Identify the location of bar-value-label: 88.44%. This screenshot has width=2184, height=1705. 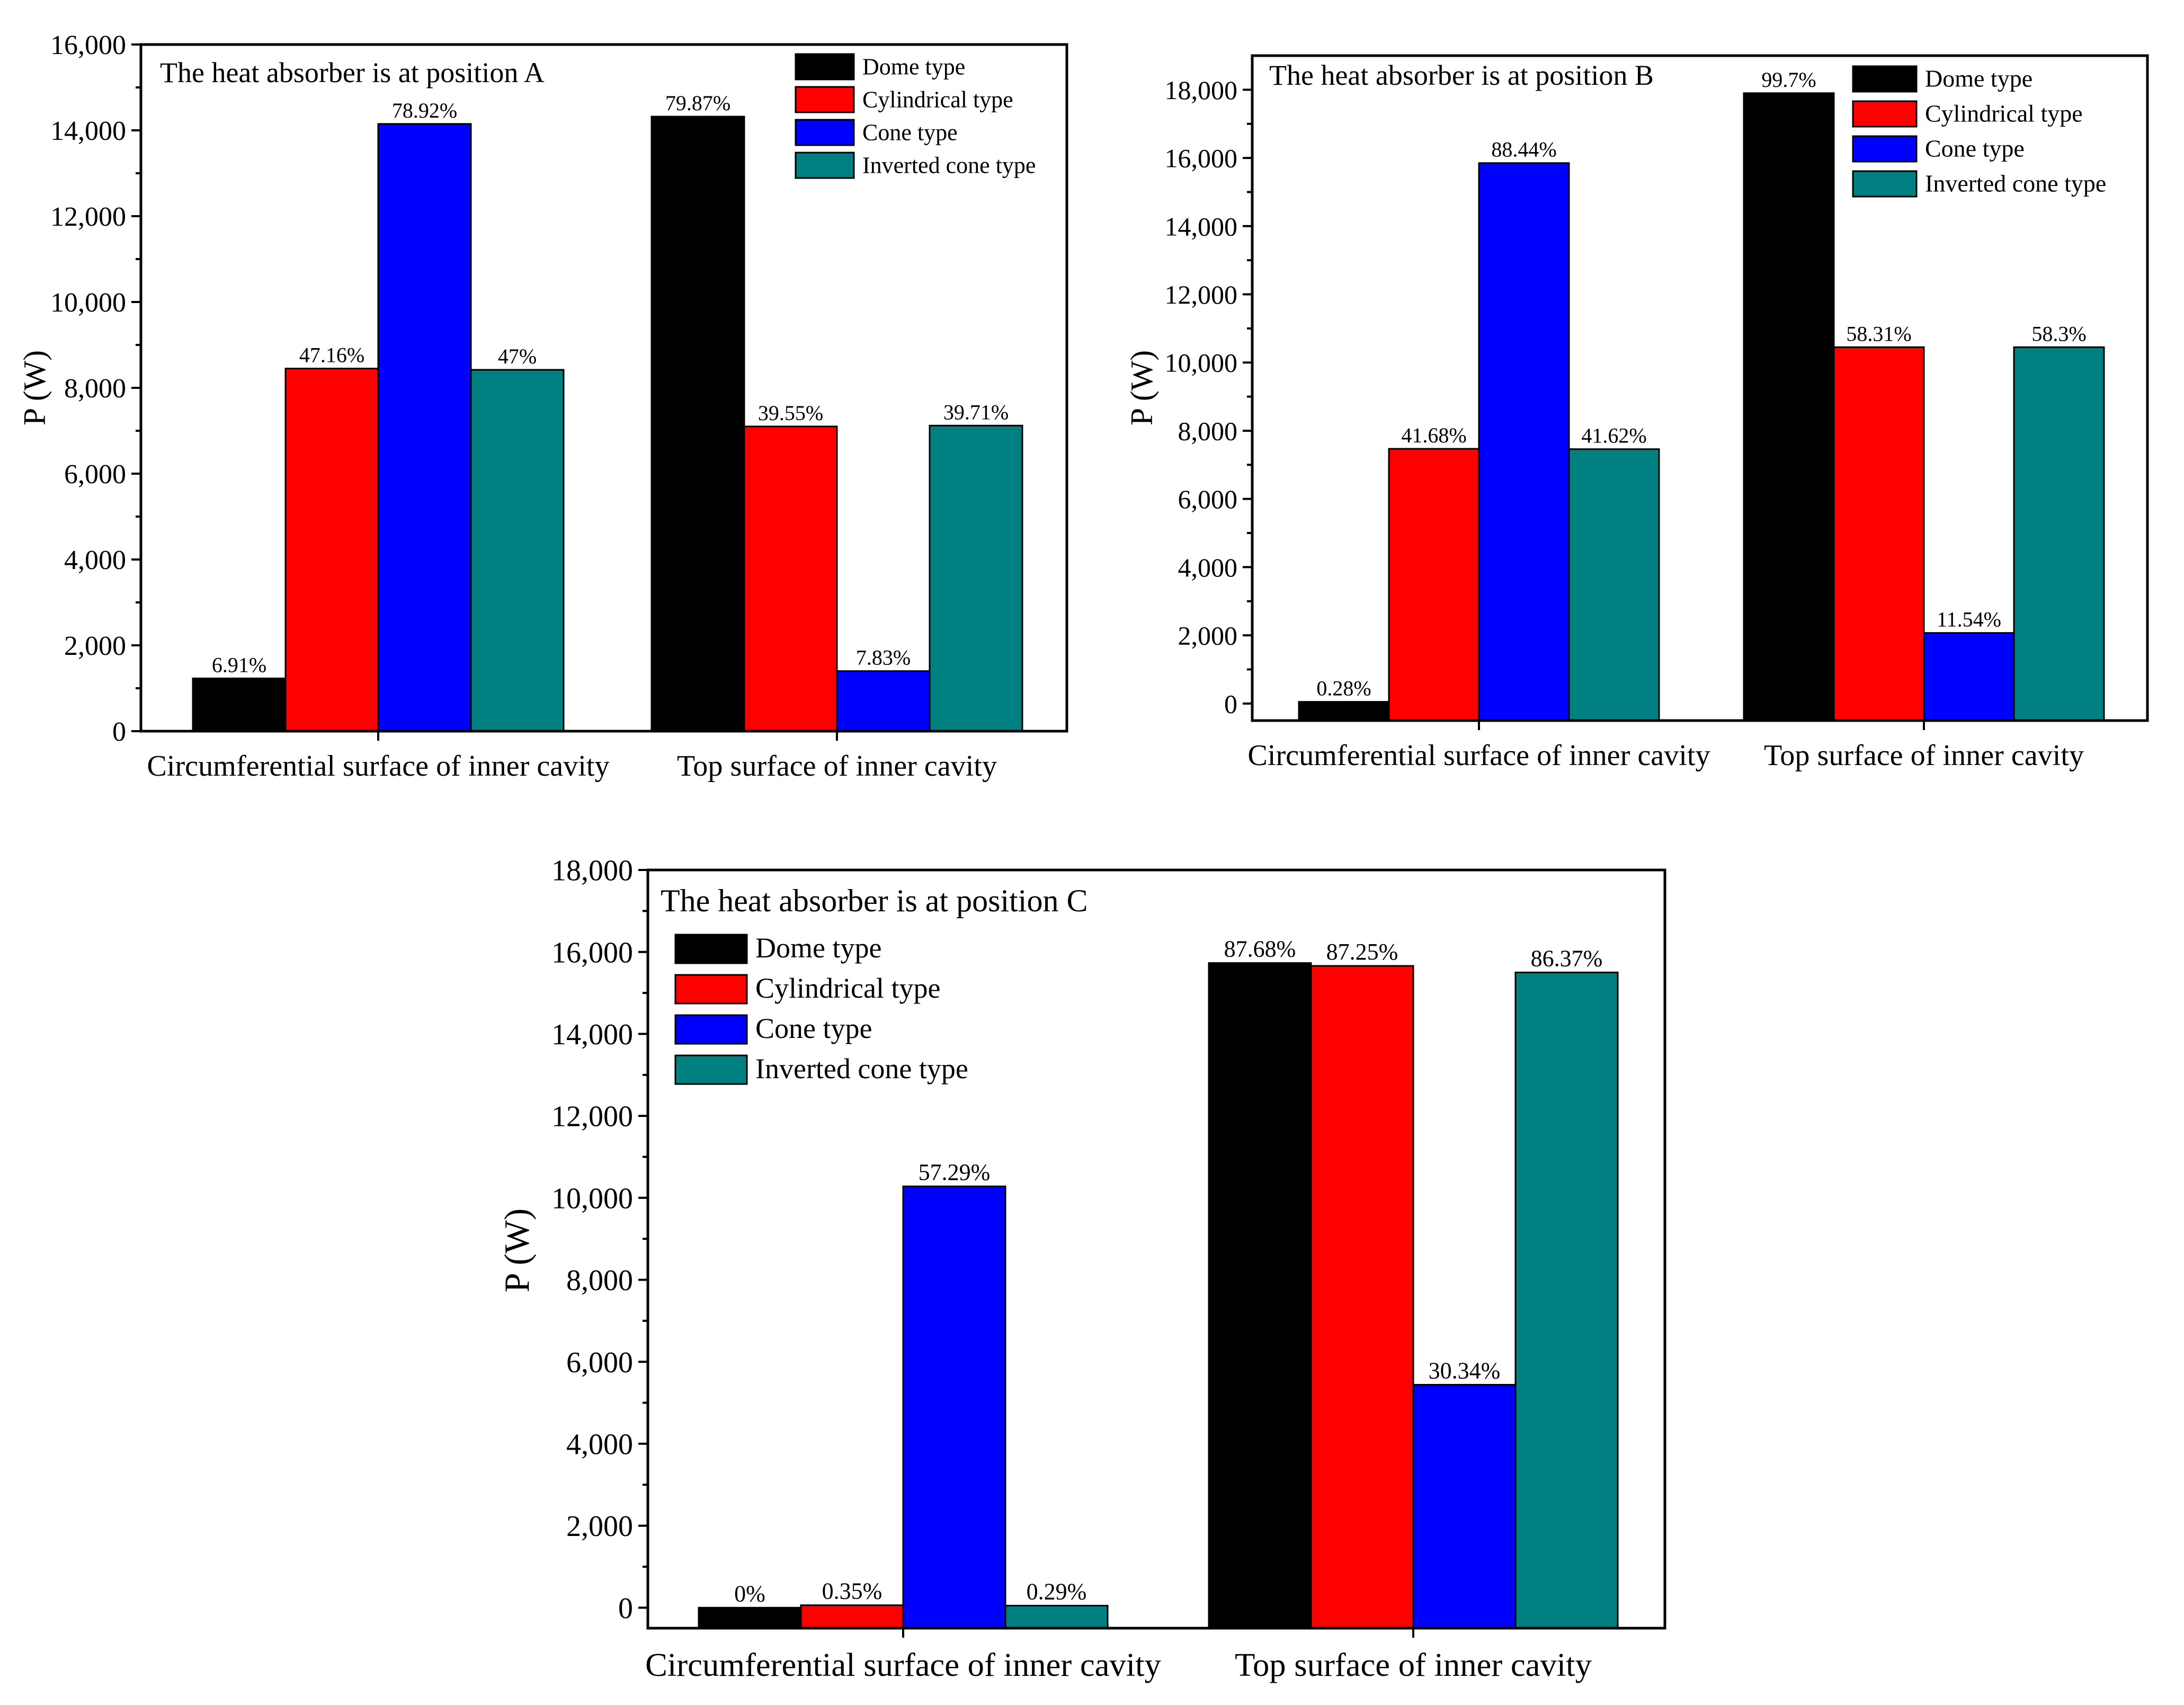
(1523, 150).